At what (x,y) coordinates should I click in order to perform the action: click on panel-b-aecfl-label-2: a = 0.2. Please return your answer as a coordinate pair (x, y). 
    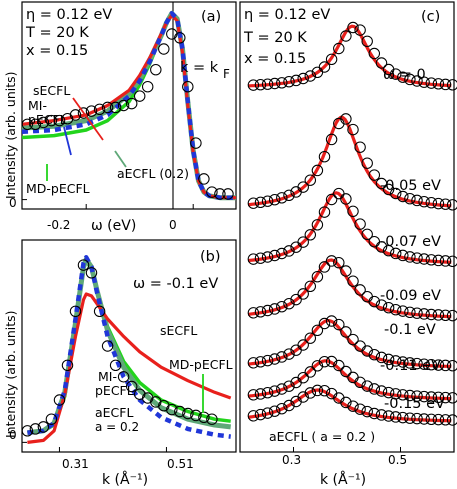
    Looking at the image, I should click on (117, 427).